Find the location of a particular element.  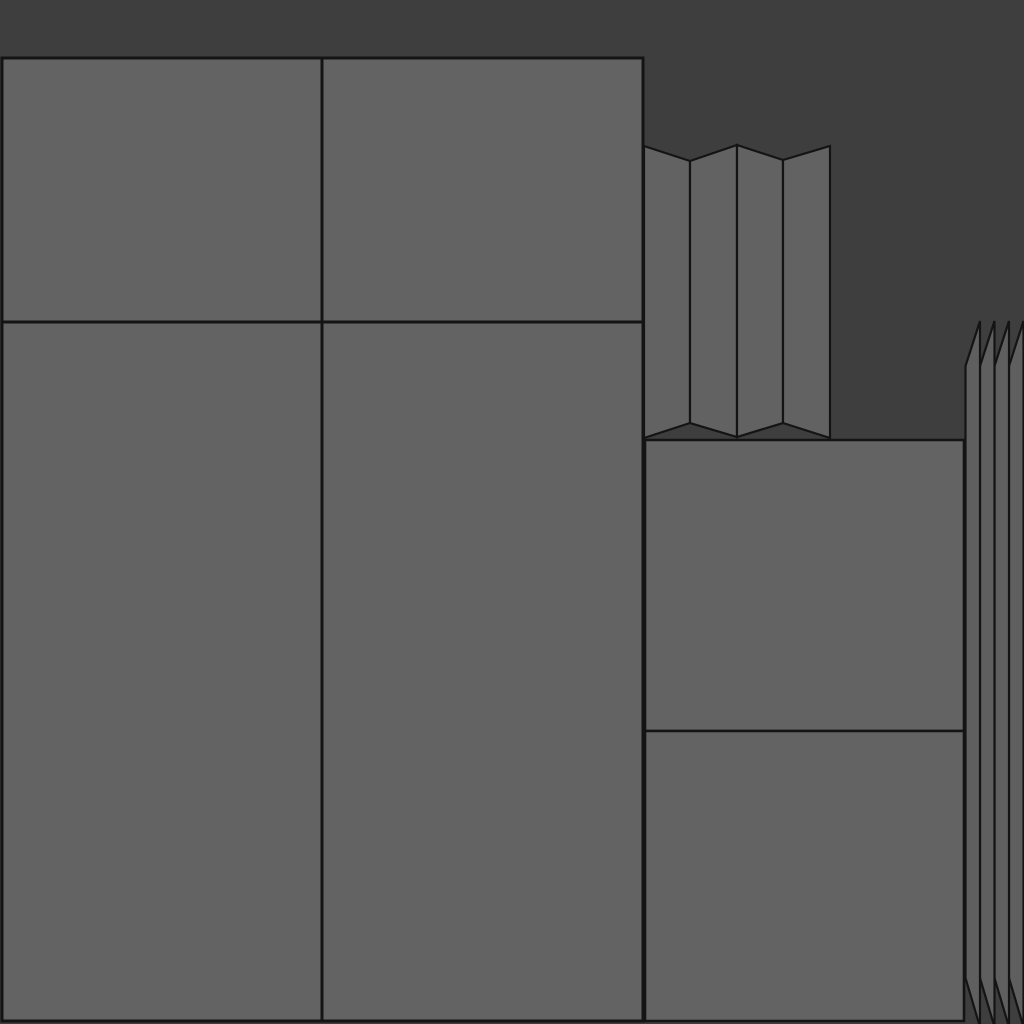

panel-top-left is located at coordinates (162, 190).